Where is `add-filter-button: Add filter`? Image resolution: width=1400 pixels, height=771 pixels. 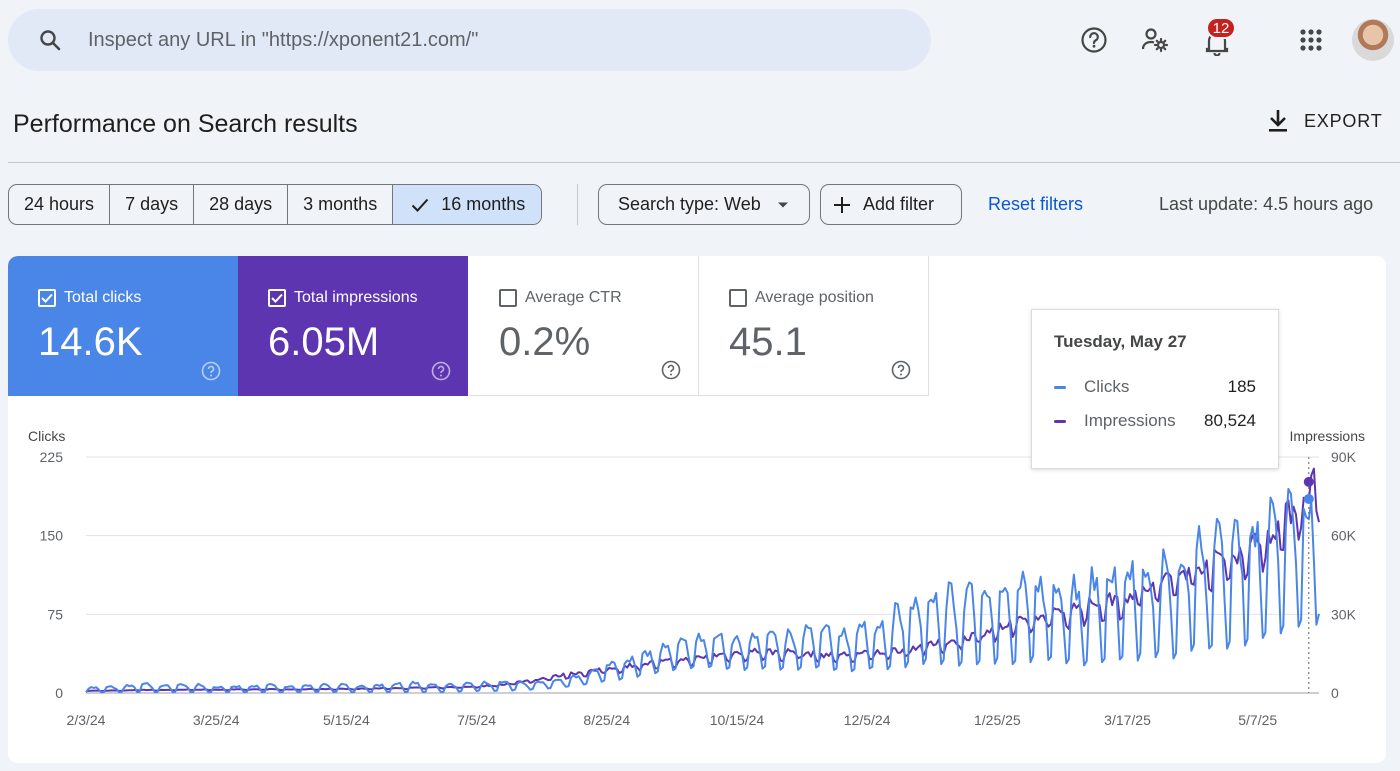 add-filter-button: Add filter is located at coordinates (891, 204).